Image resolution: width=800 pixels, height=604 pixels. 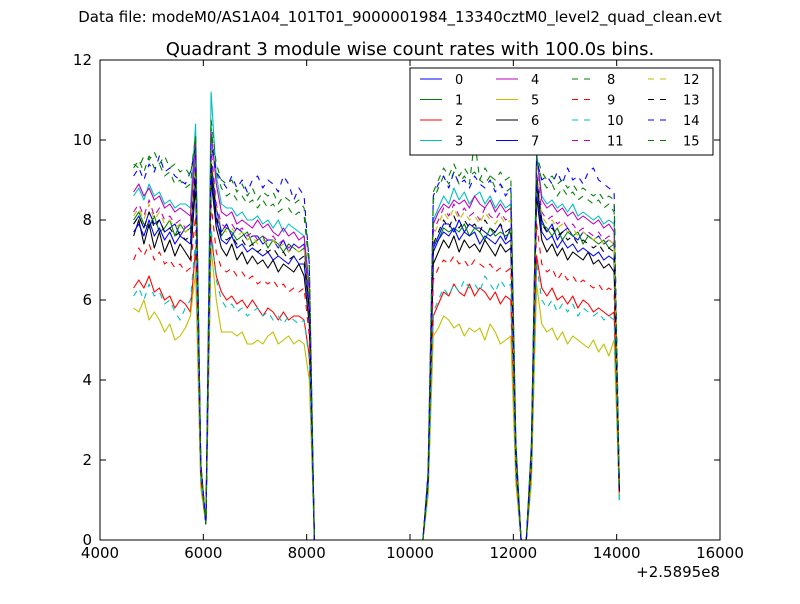 I want to click on x-tick-label: 16000, so click(x=720, y=553).